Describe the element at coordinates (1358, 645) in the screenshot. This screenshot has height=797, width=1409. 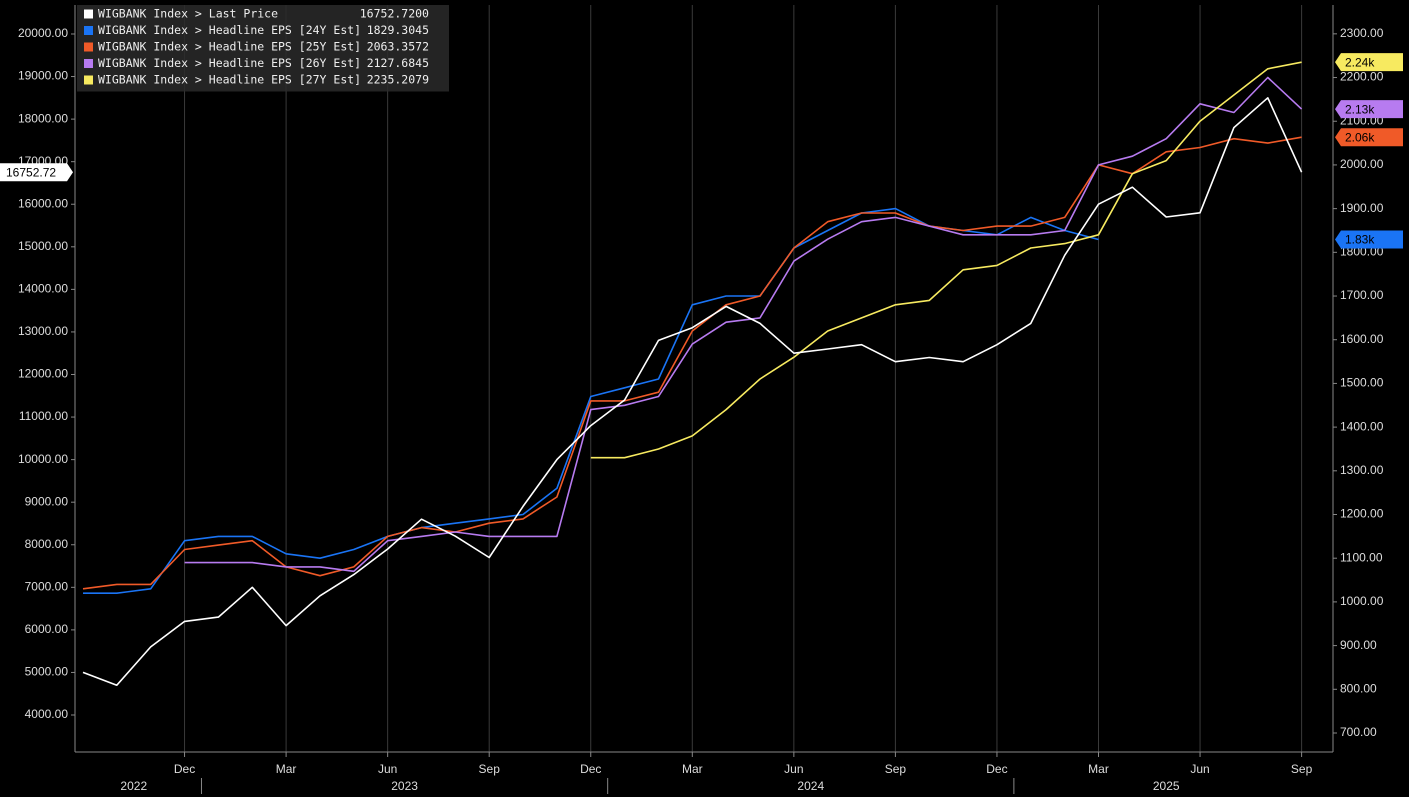
I see `y2-tick-label: 900.00` at that location.